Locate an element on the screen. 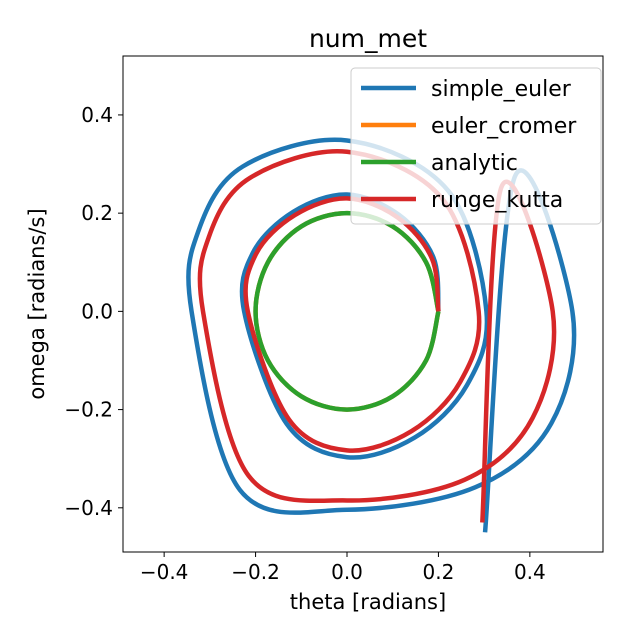 This screenshot has height=640, width=640. x-tick-label: 0.2 is located at coordinates (439, 572).